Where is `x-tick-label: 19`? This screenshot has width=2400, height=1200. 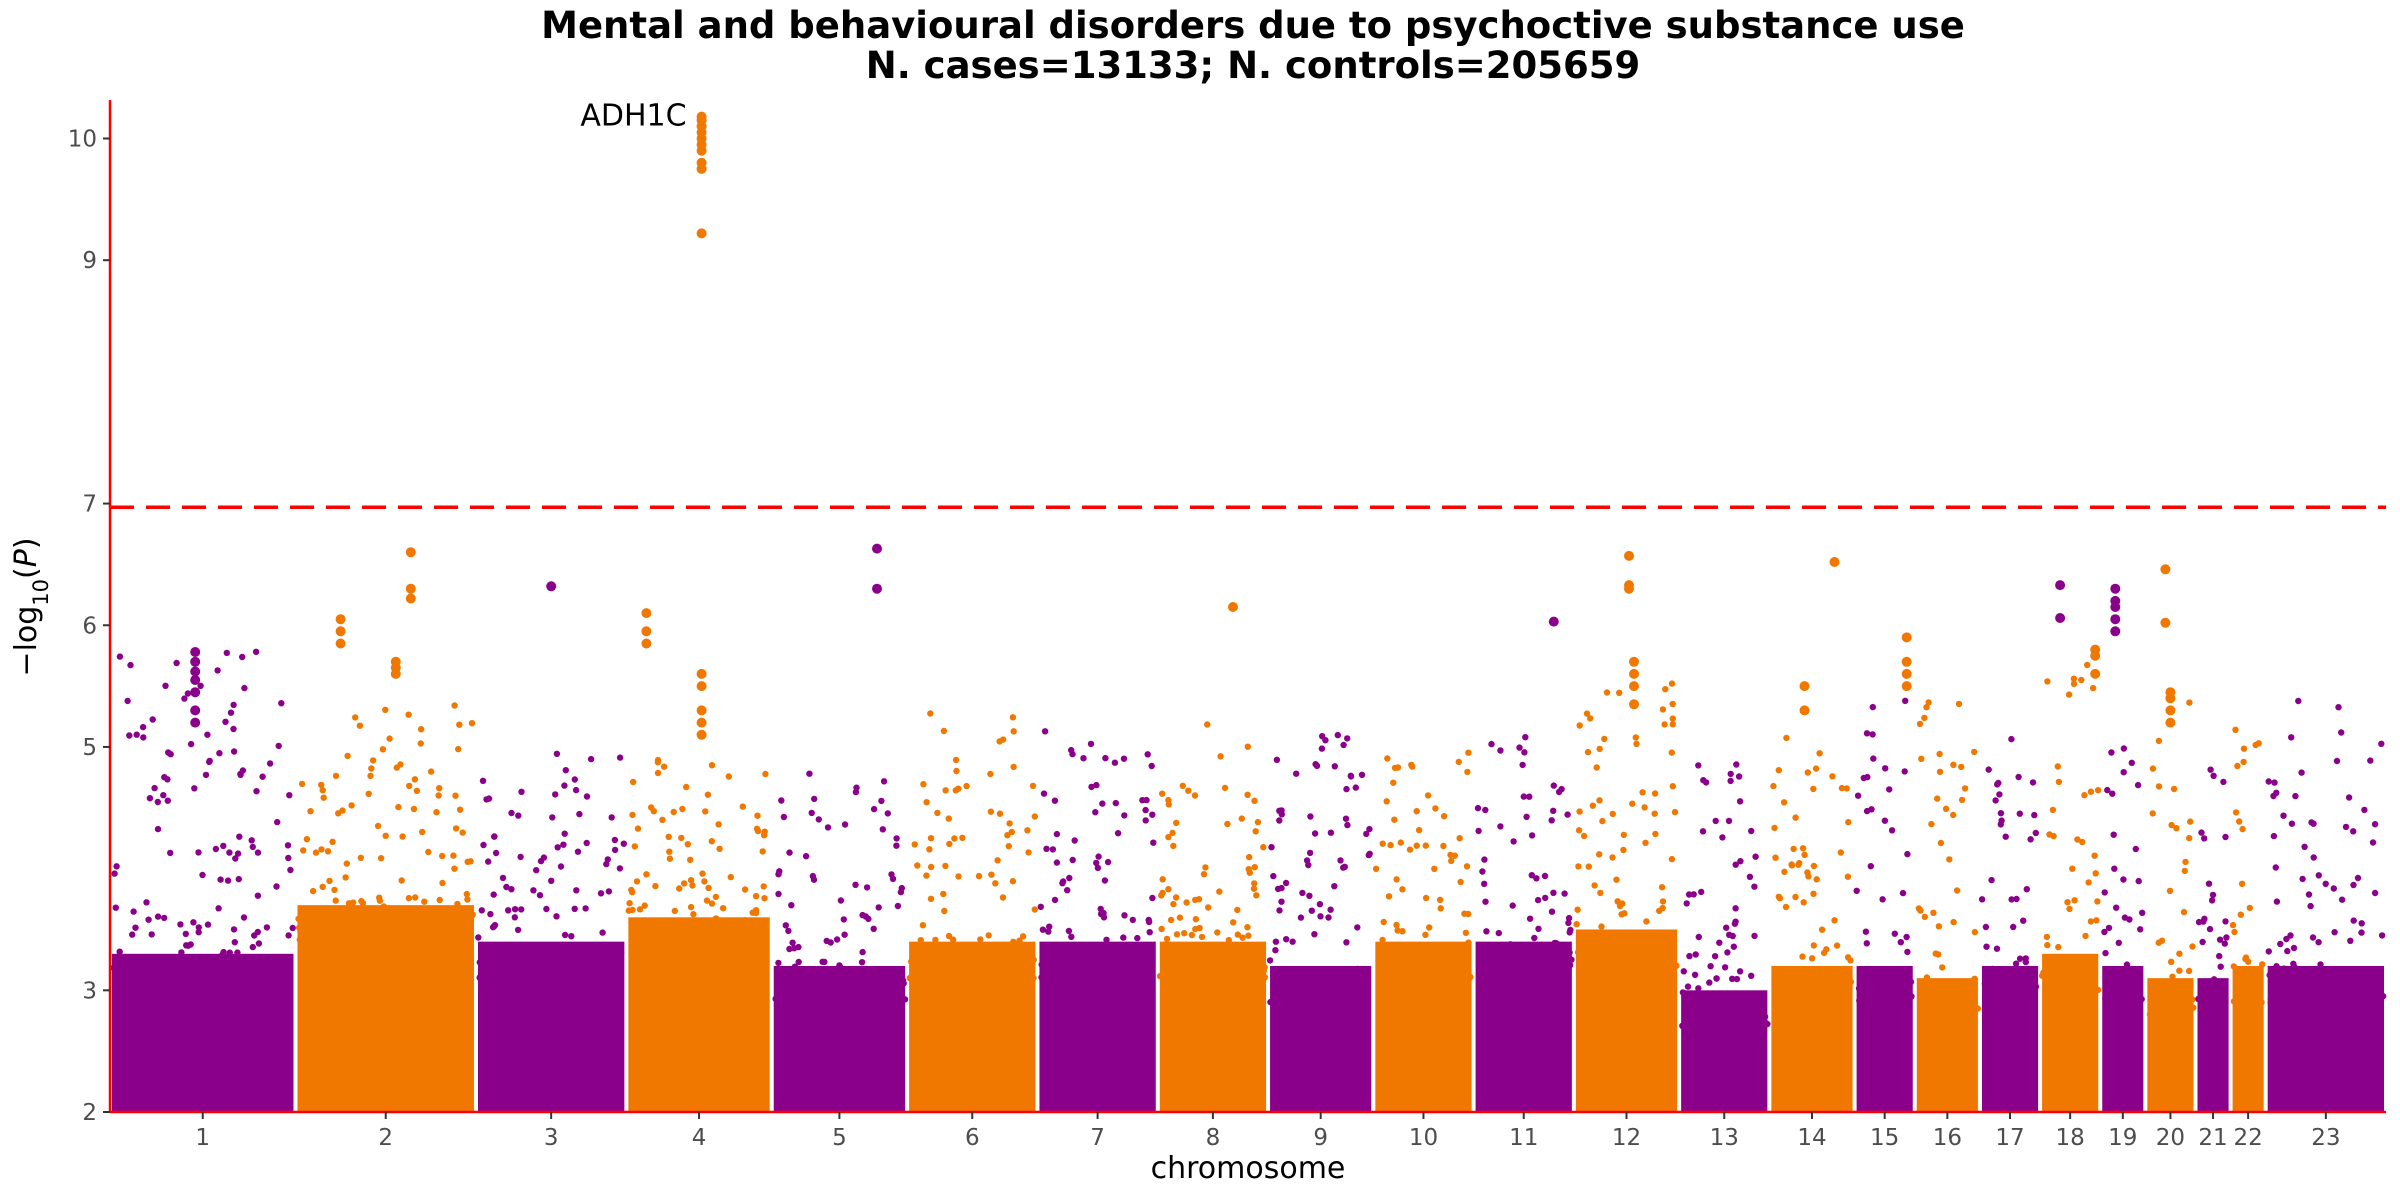 x-tick-label: 19 is located at coordinates (2122, 1138).